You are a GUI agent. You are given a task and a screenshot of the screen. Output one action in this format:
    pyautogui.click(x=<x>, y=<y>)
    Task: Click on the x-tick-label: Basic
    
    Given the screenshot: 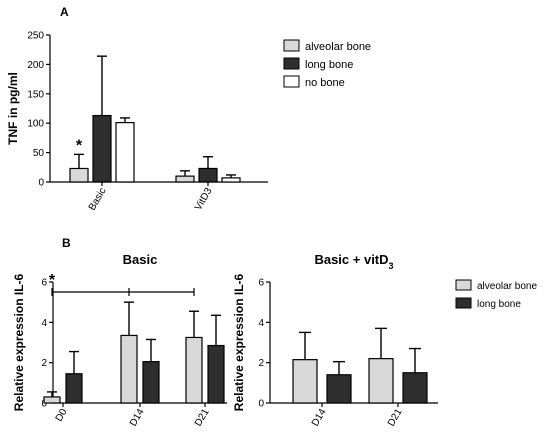 What is the action you would take?
    pyautogui.click(x=98, y=199)
    